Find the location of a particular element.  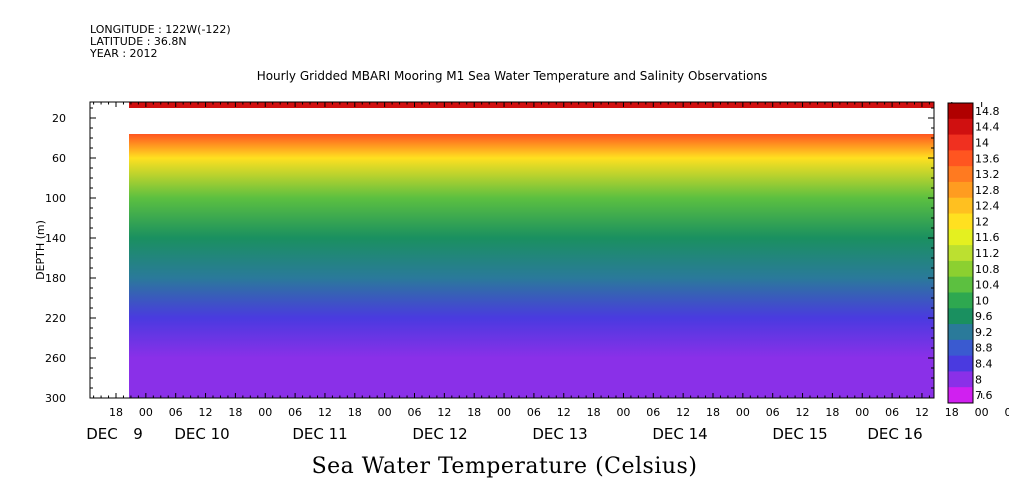

y-tick-label: 220 is located at coordinates (55, 318).